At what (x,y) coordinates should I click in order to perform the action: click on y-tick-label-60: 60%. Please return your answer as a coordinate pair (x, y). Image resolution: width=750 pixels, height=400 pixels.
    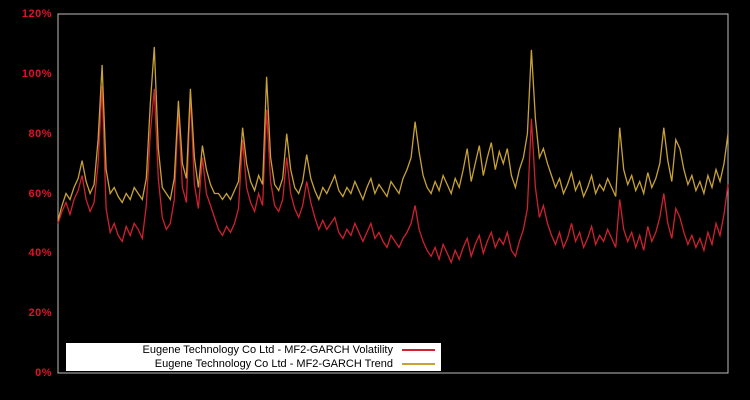
    Looking at the image, I should click on (40, 193).